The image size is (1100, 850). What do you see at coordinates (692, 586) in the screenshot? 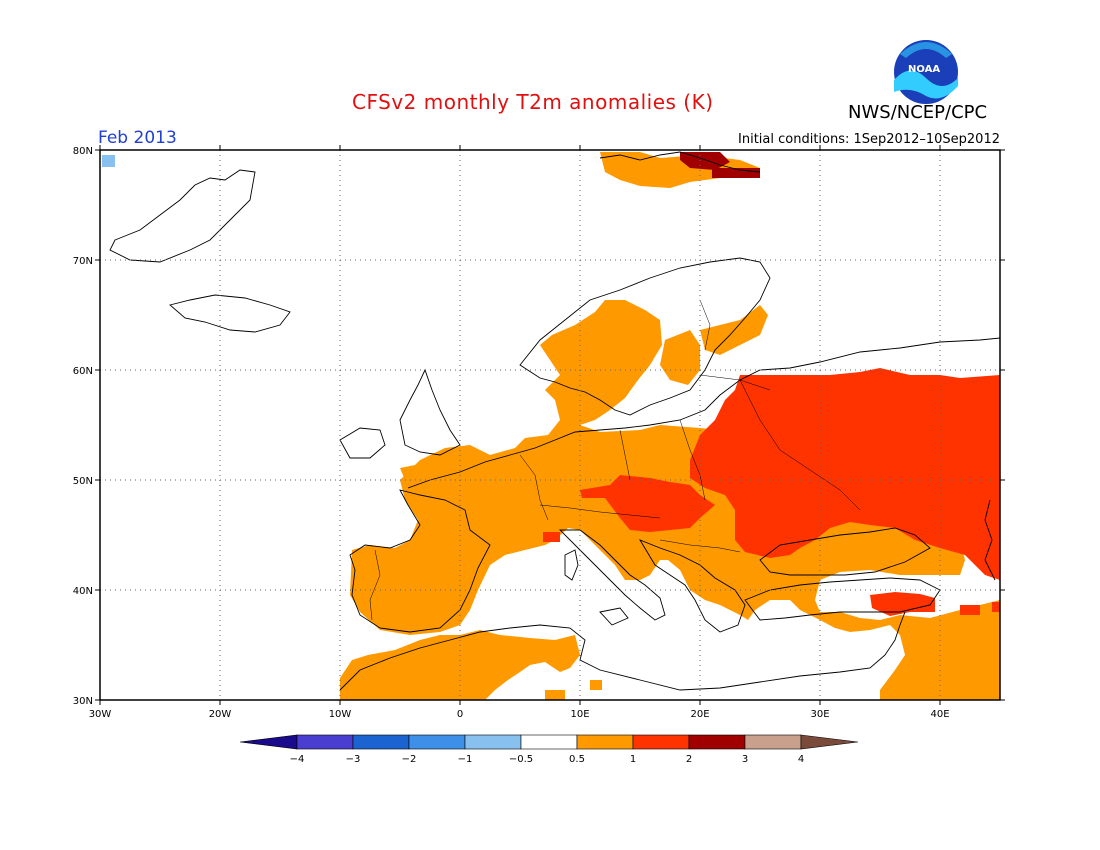
I see `coastline-balkans` at bounding box center [692, 586].